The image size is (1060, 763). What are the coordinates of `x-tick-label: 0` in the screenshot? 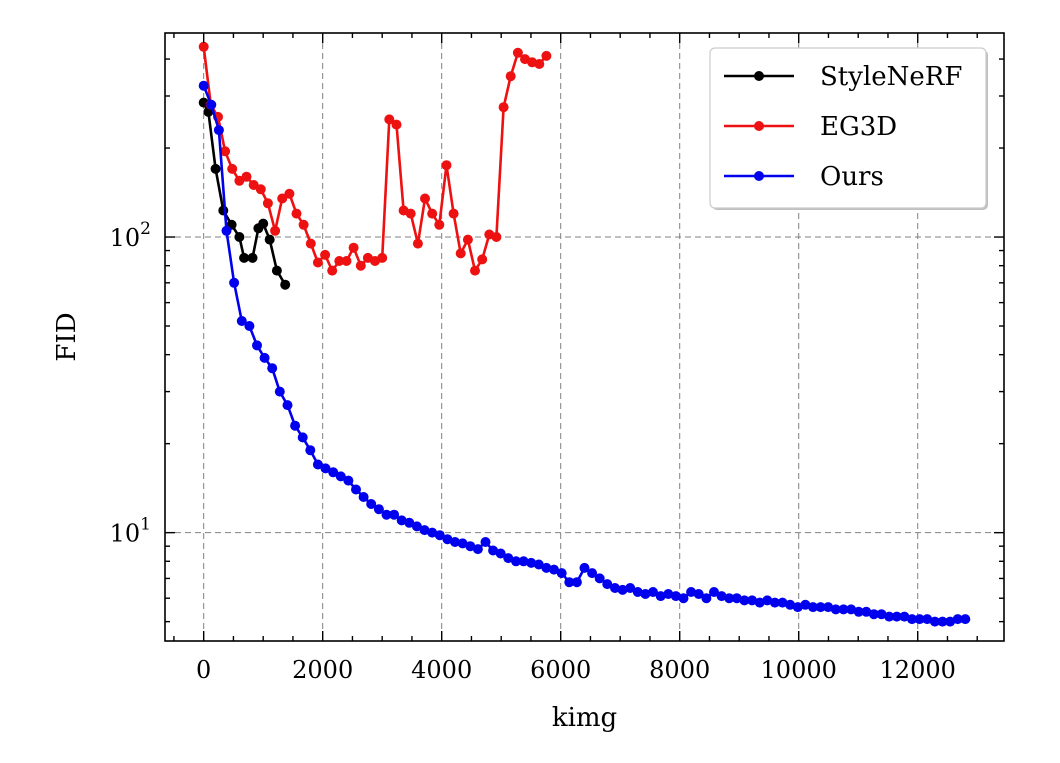 It's located at (203, 670).